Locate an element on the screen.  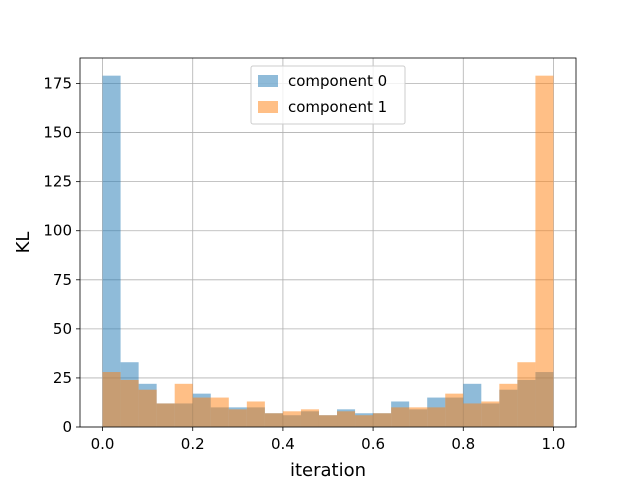
x-tick-label: 0.6 is located at coordinates (373, 444).